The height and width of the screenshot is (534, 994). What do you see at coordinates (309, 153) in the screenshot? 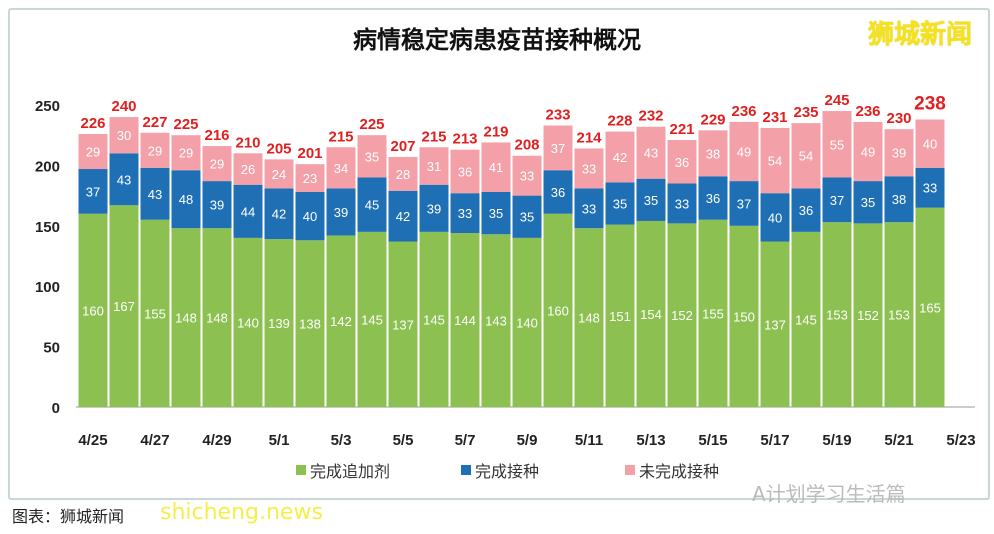
I see `total-label: 201` at bounding box center [309, 153].